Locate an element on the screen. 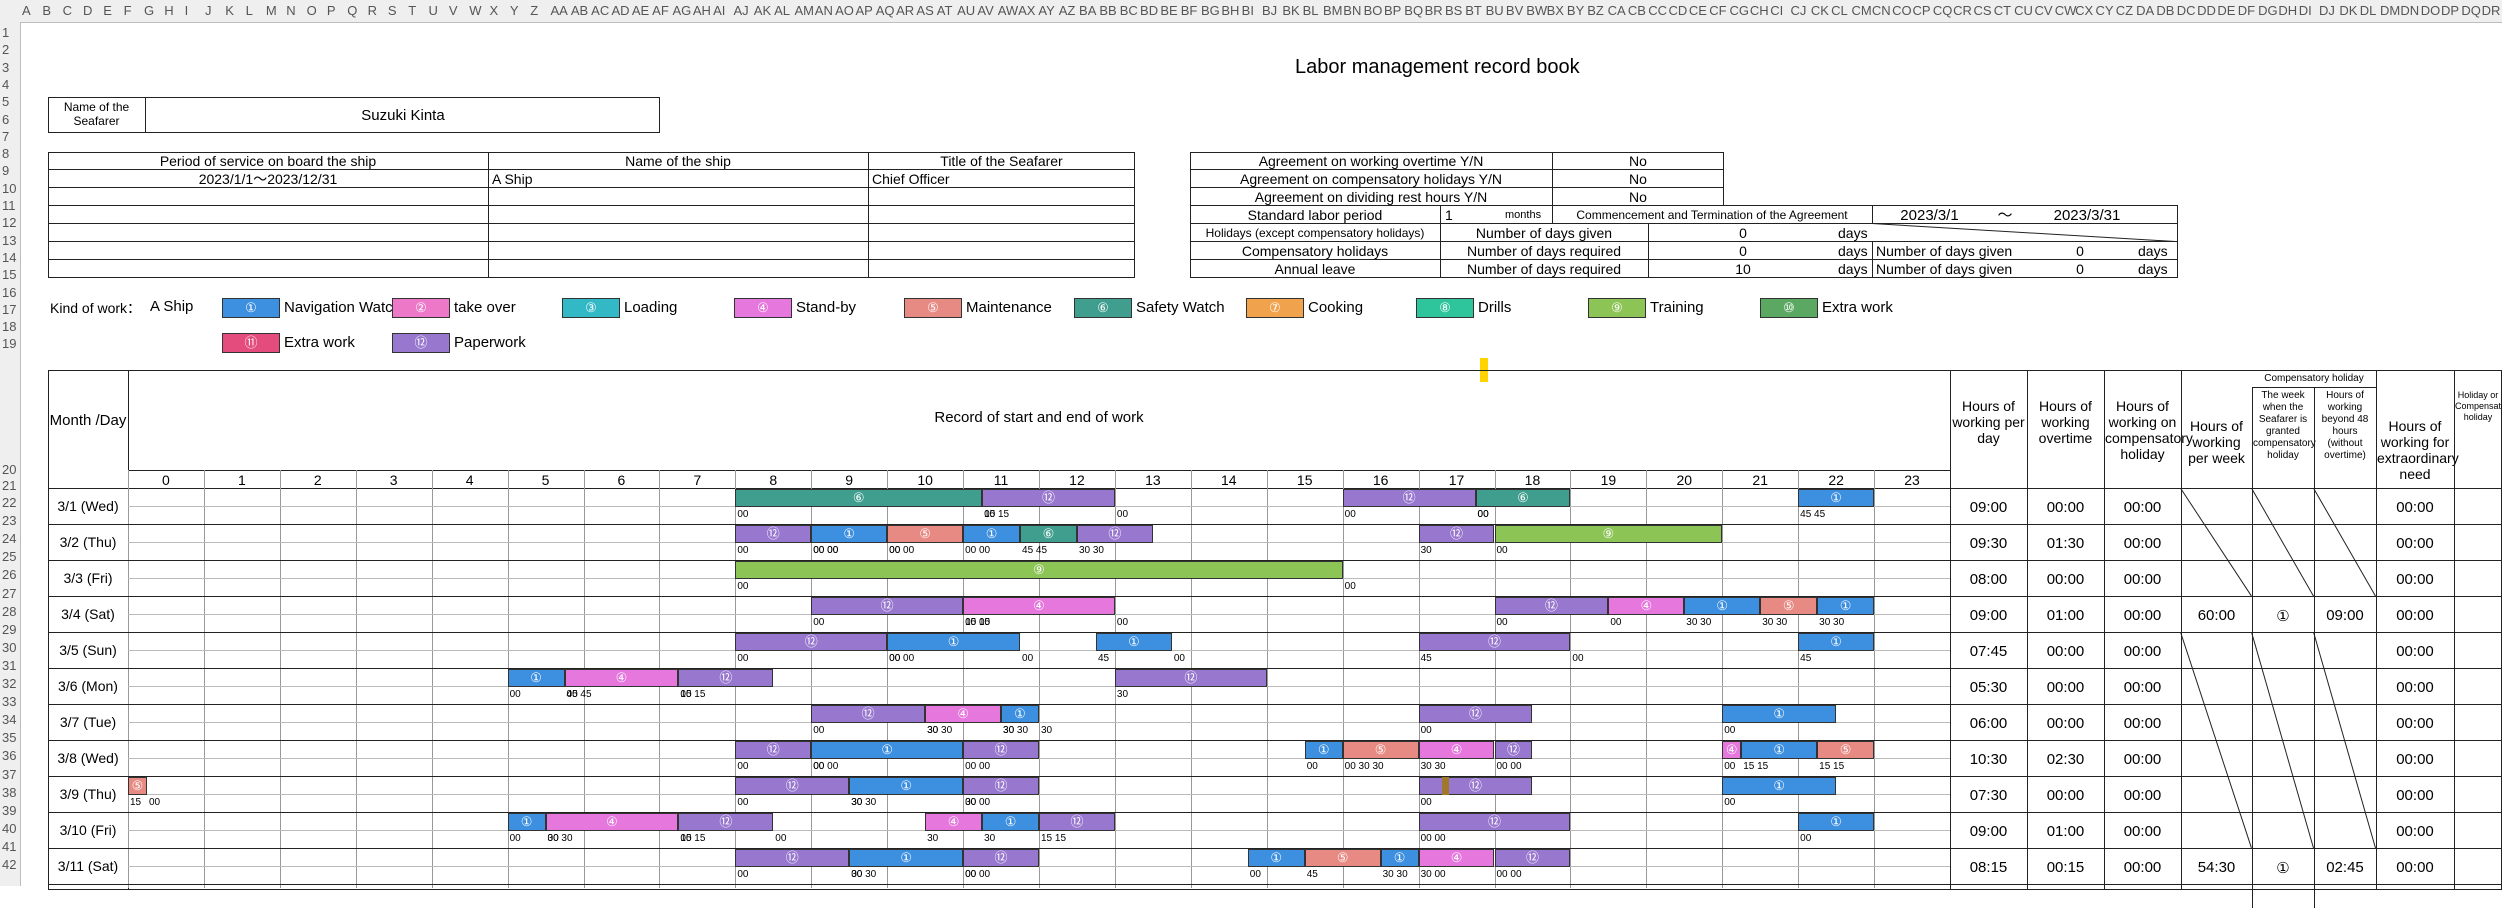 The image size is (2502, 908). column-letter-O: O is located at coordinates (311, 10).